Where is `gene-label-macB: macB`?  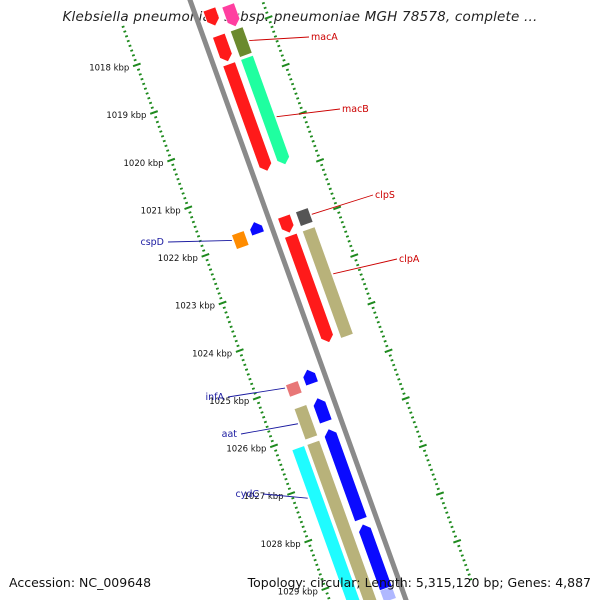
gene-label-macB: macB is located at coordinates (355, 109).